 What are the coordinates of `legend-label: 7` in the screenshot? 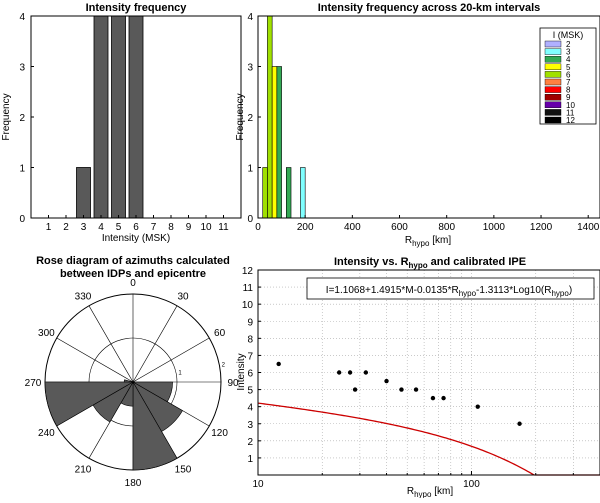 It's located at (568, 82).